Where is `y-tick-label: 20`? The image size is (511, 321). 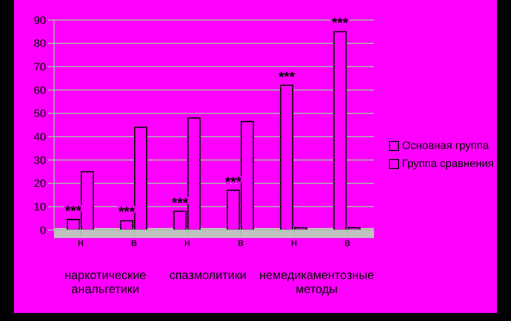 y-tick-label: 20 is located at coordinates (40, 184).